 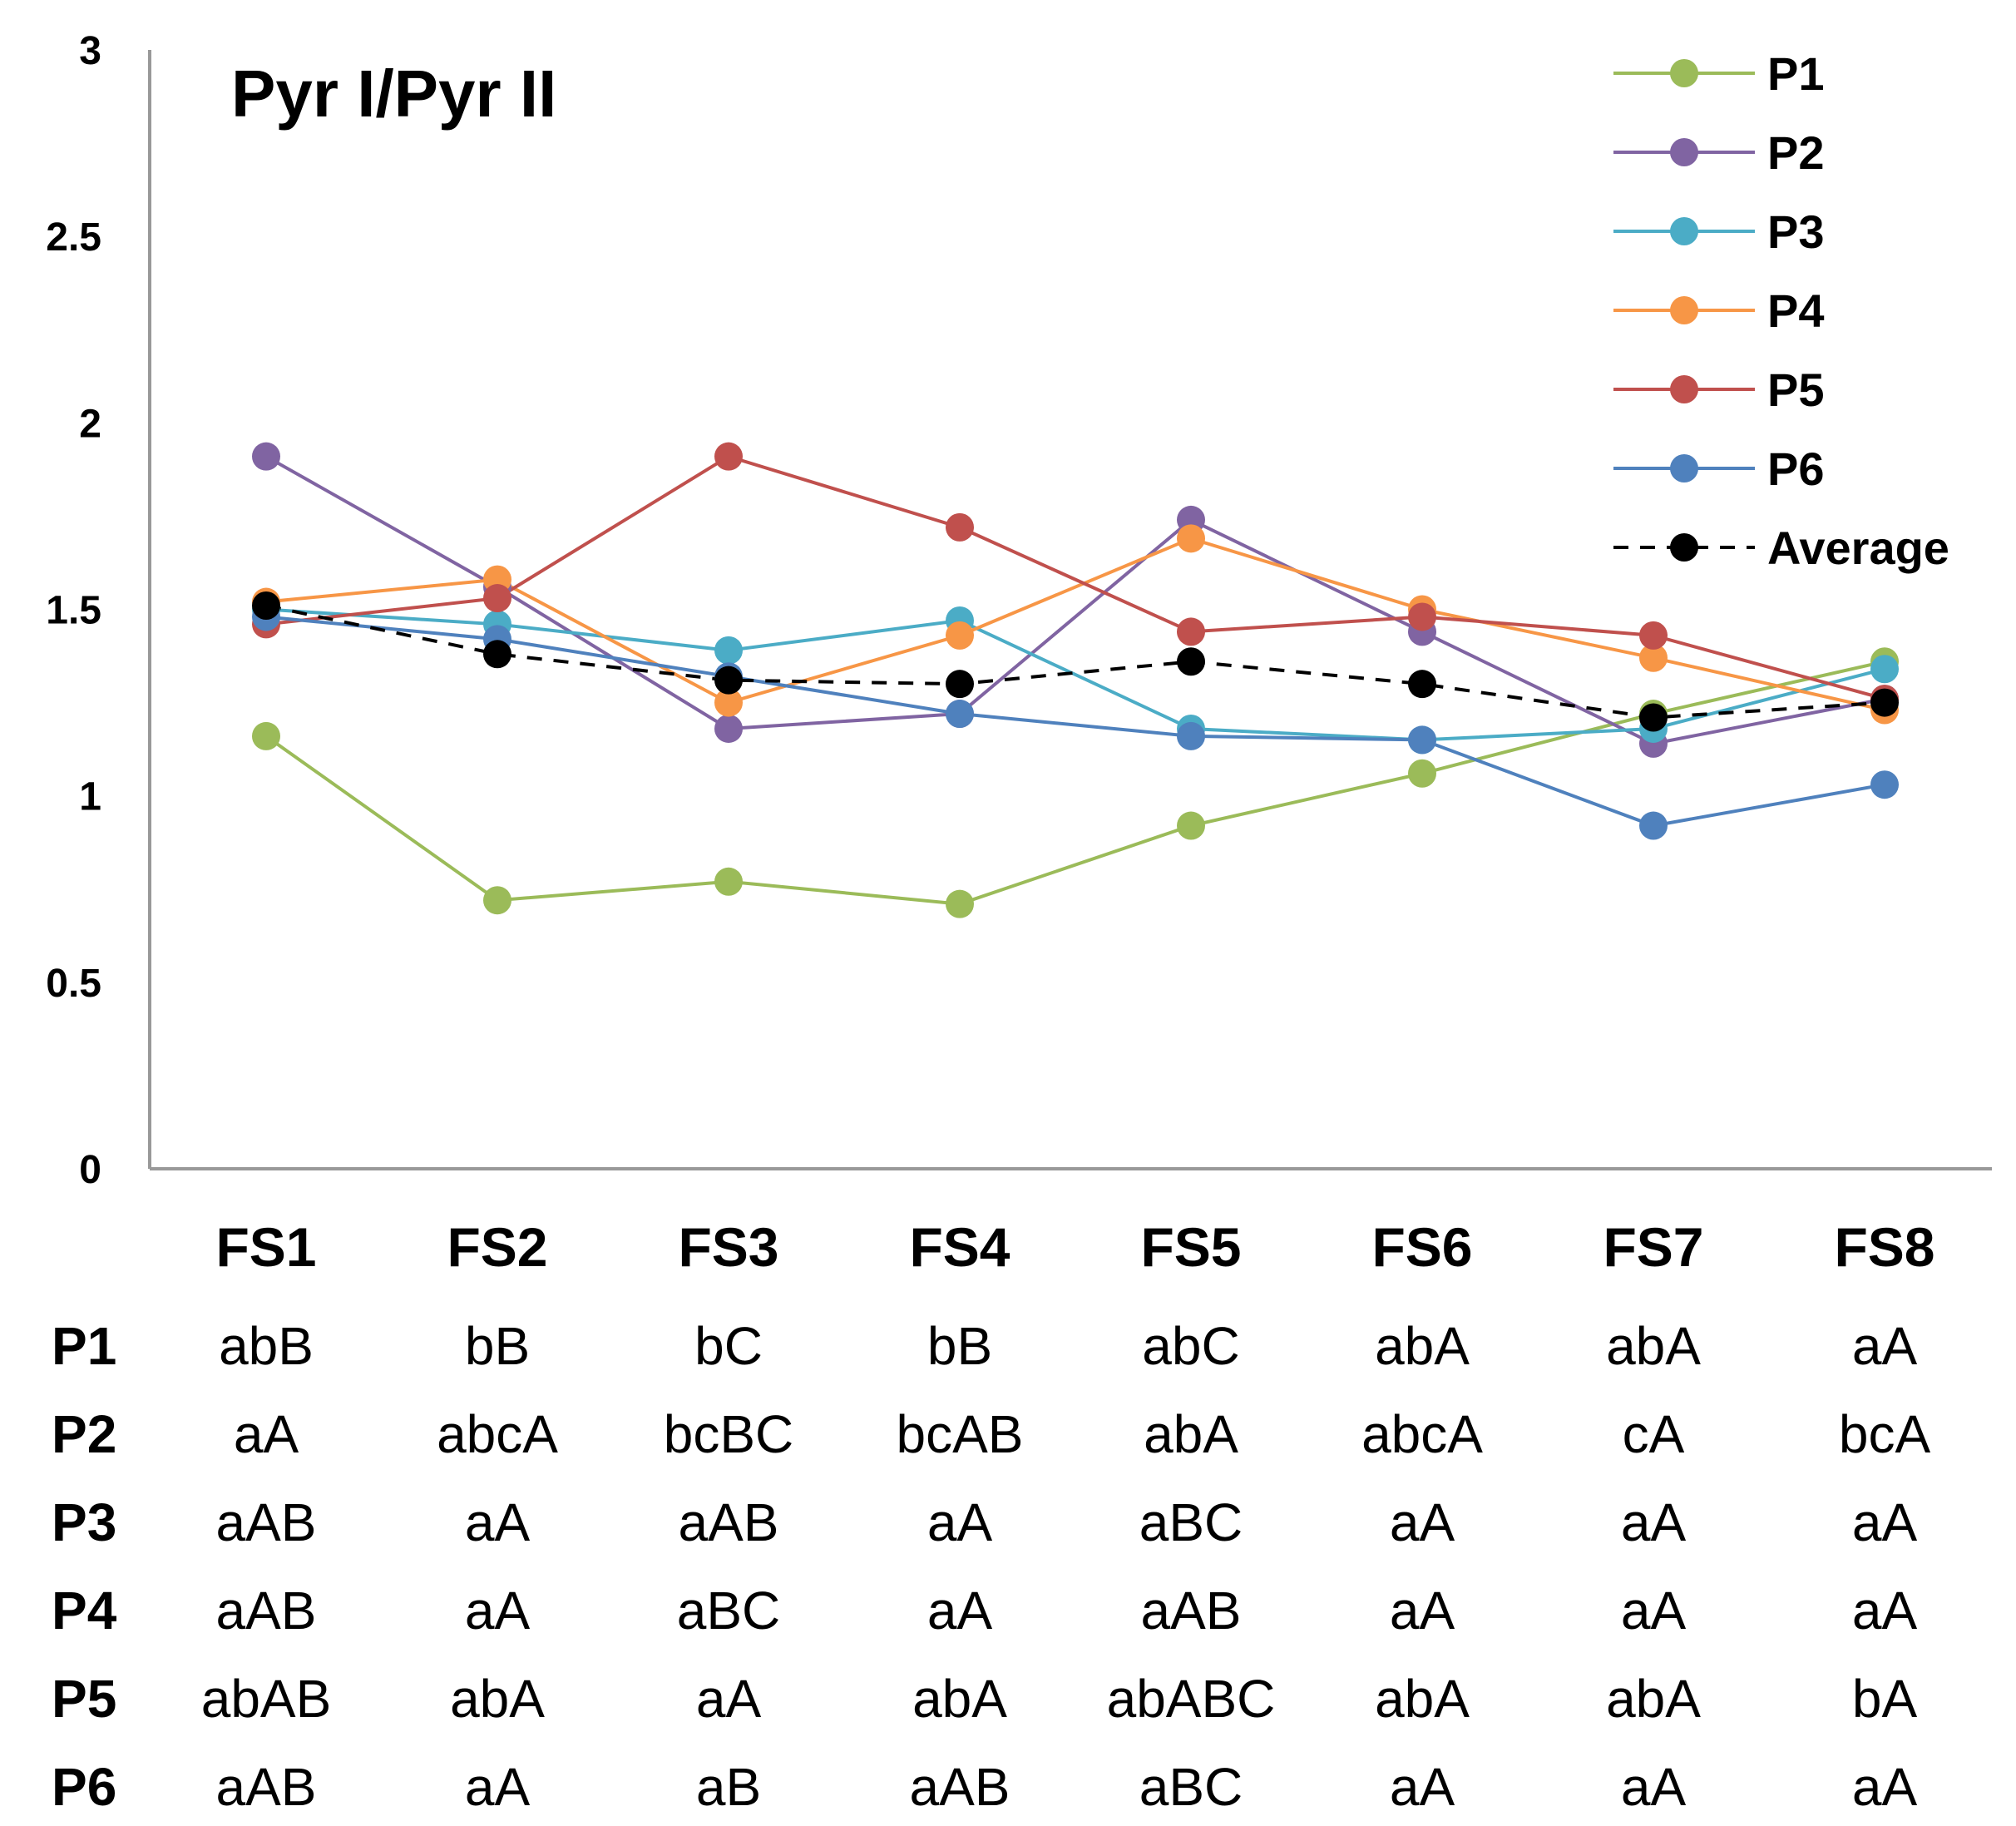 What do you see at coordinates (497, 654) in the screenshot?
I see `data-point-average-fs2` at bounding box center [497, 654].